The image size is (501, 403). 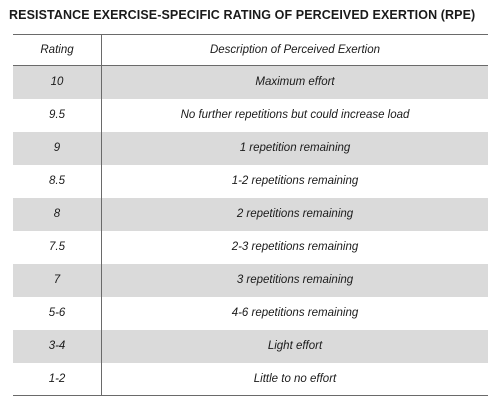 I want to click on rating-cell: 1-2, so click(x=57, y=379).